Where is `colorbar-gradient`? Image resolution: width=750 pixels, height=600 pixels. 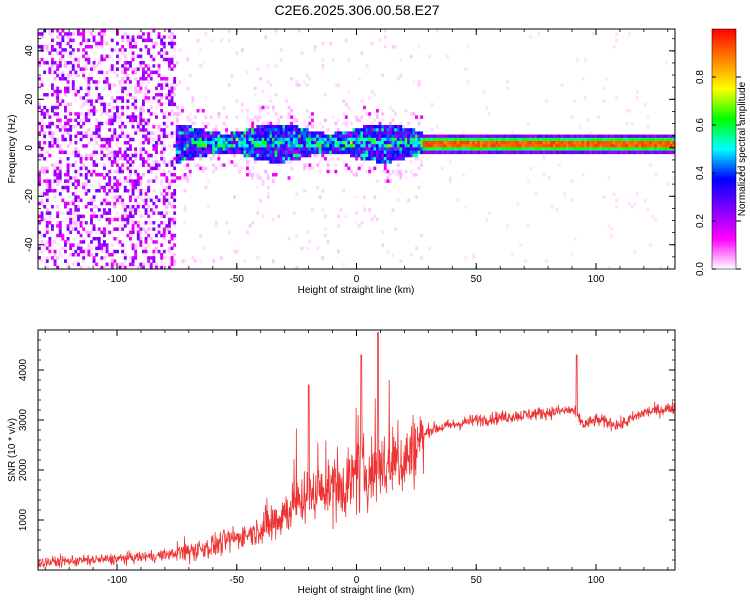 colorbar-gradient is located at coordinates (724, 149).